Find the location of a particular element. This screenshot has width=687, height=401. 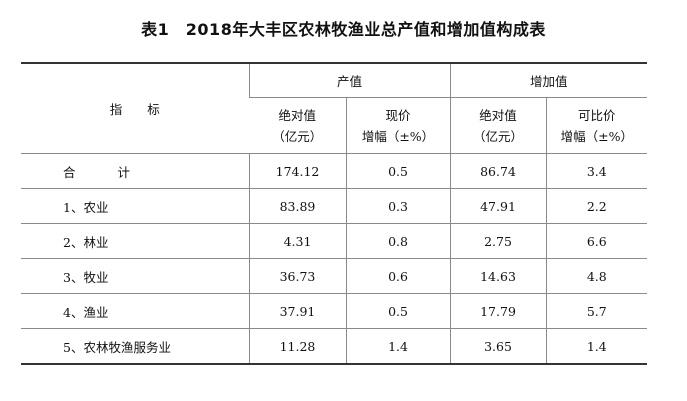

added-value-header: 增加值 is located at coordinates (548, 80).